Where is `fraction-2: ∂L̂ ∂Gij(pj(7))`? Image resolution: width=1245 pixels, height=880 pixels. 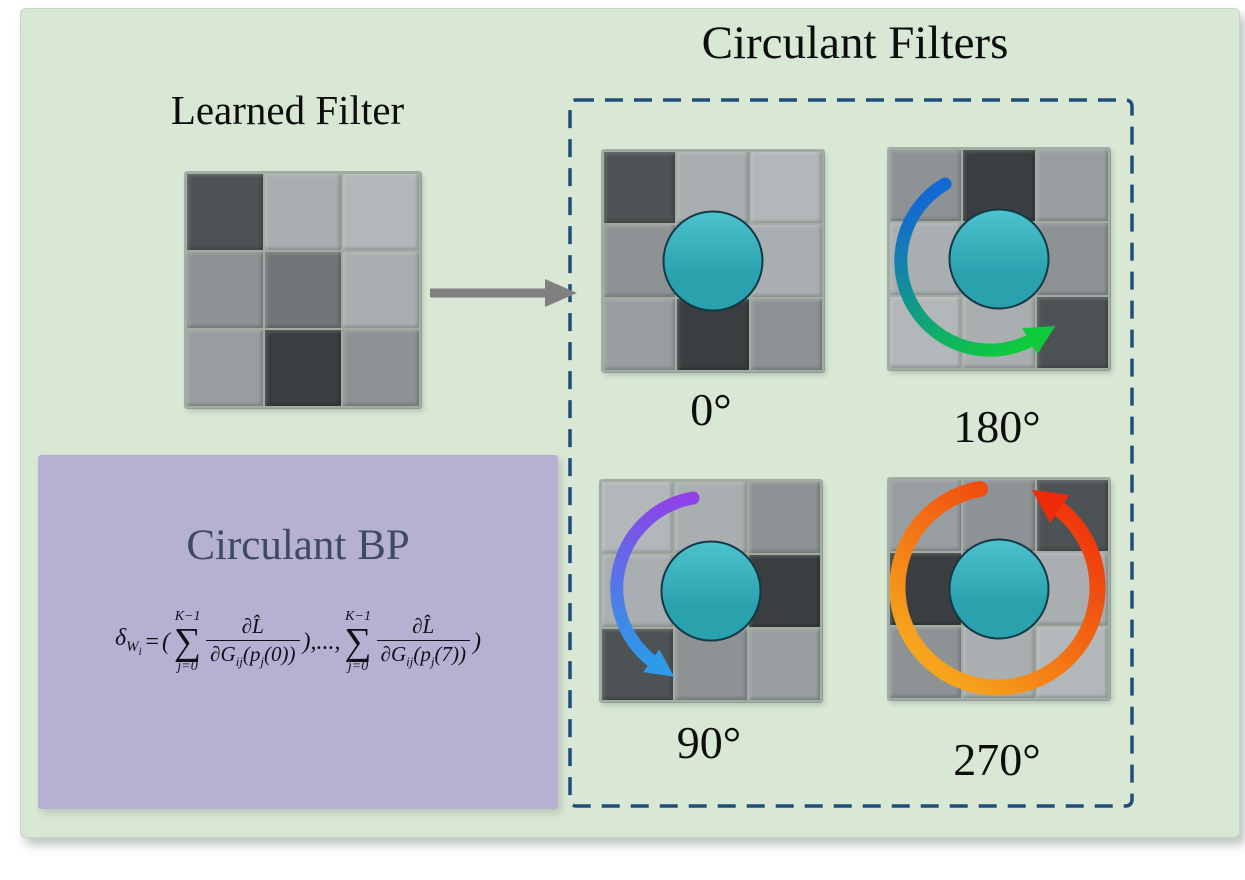 fraction-2: ∂L̂ ∂Gij(pj(7)) is located at coordinates (423, 641).